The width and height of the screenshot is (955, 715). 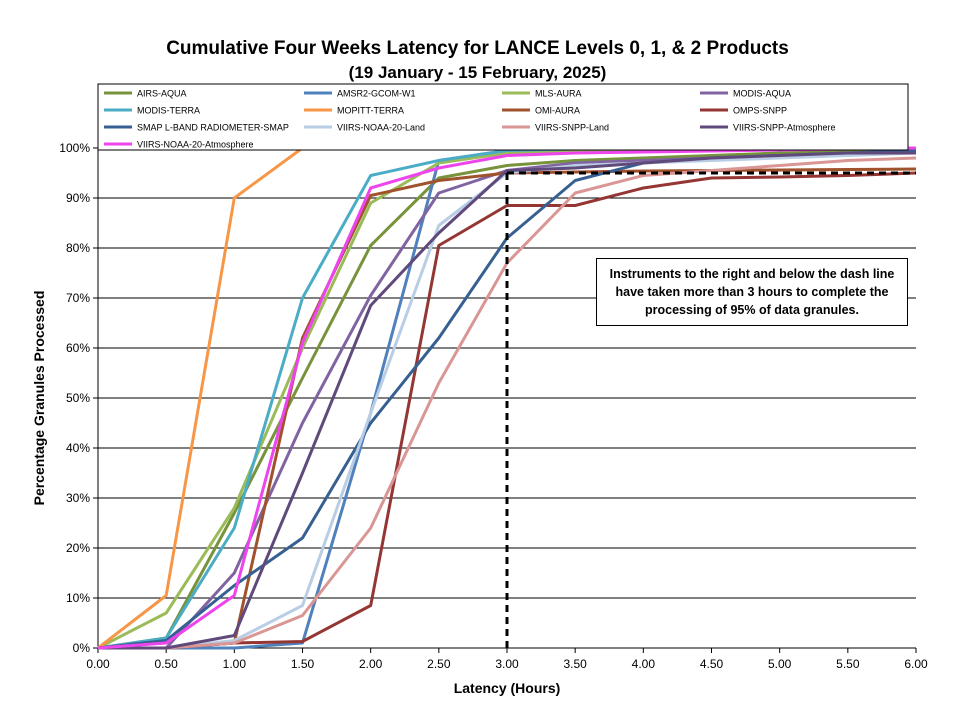 I want to click on x-tick-label: 1.50, so click(x=303, y=664).